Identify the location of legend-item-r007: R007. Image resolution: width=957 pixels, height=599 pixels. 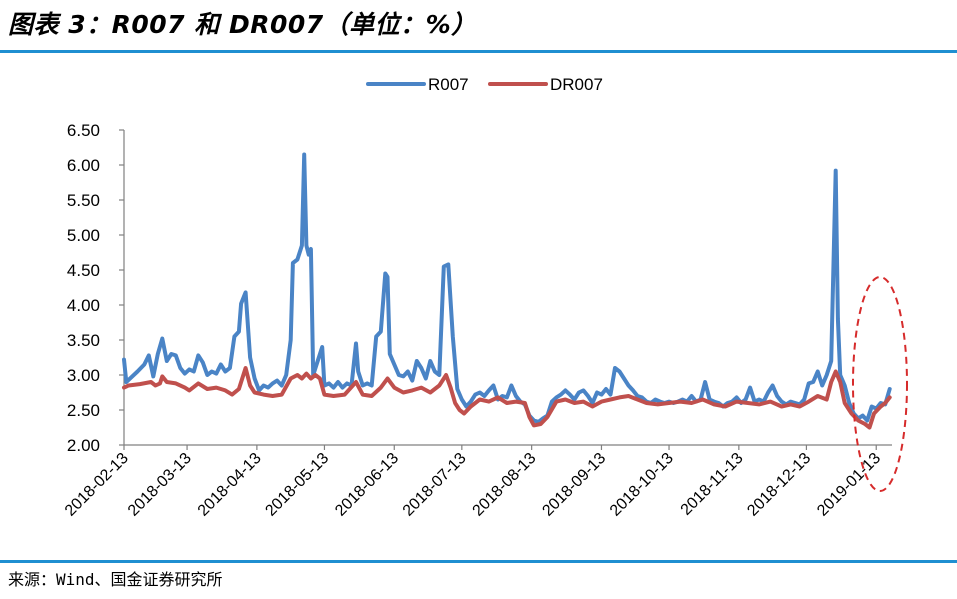
(417, 84).